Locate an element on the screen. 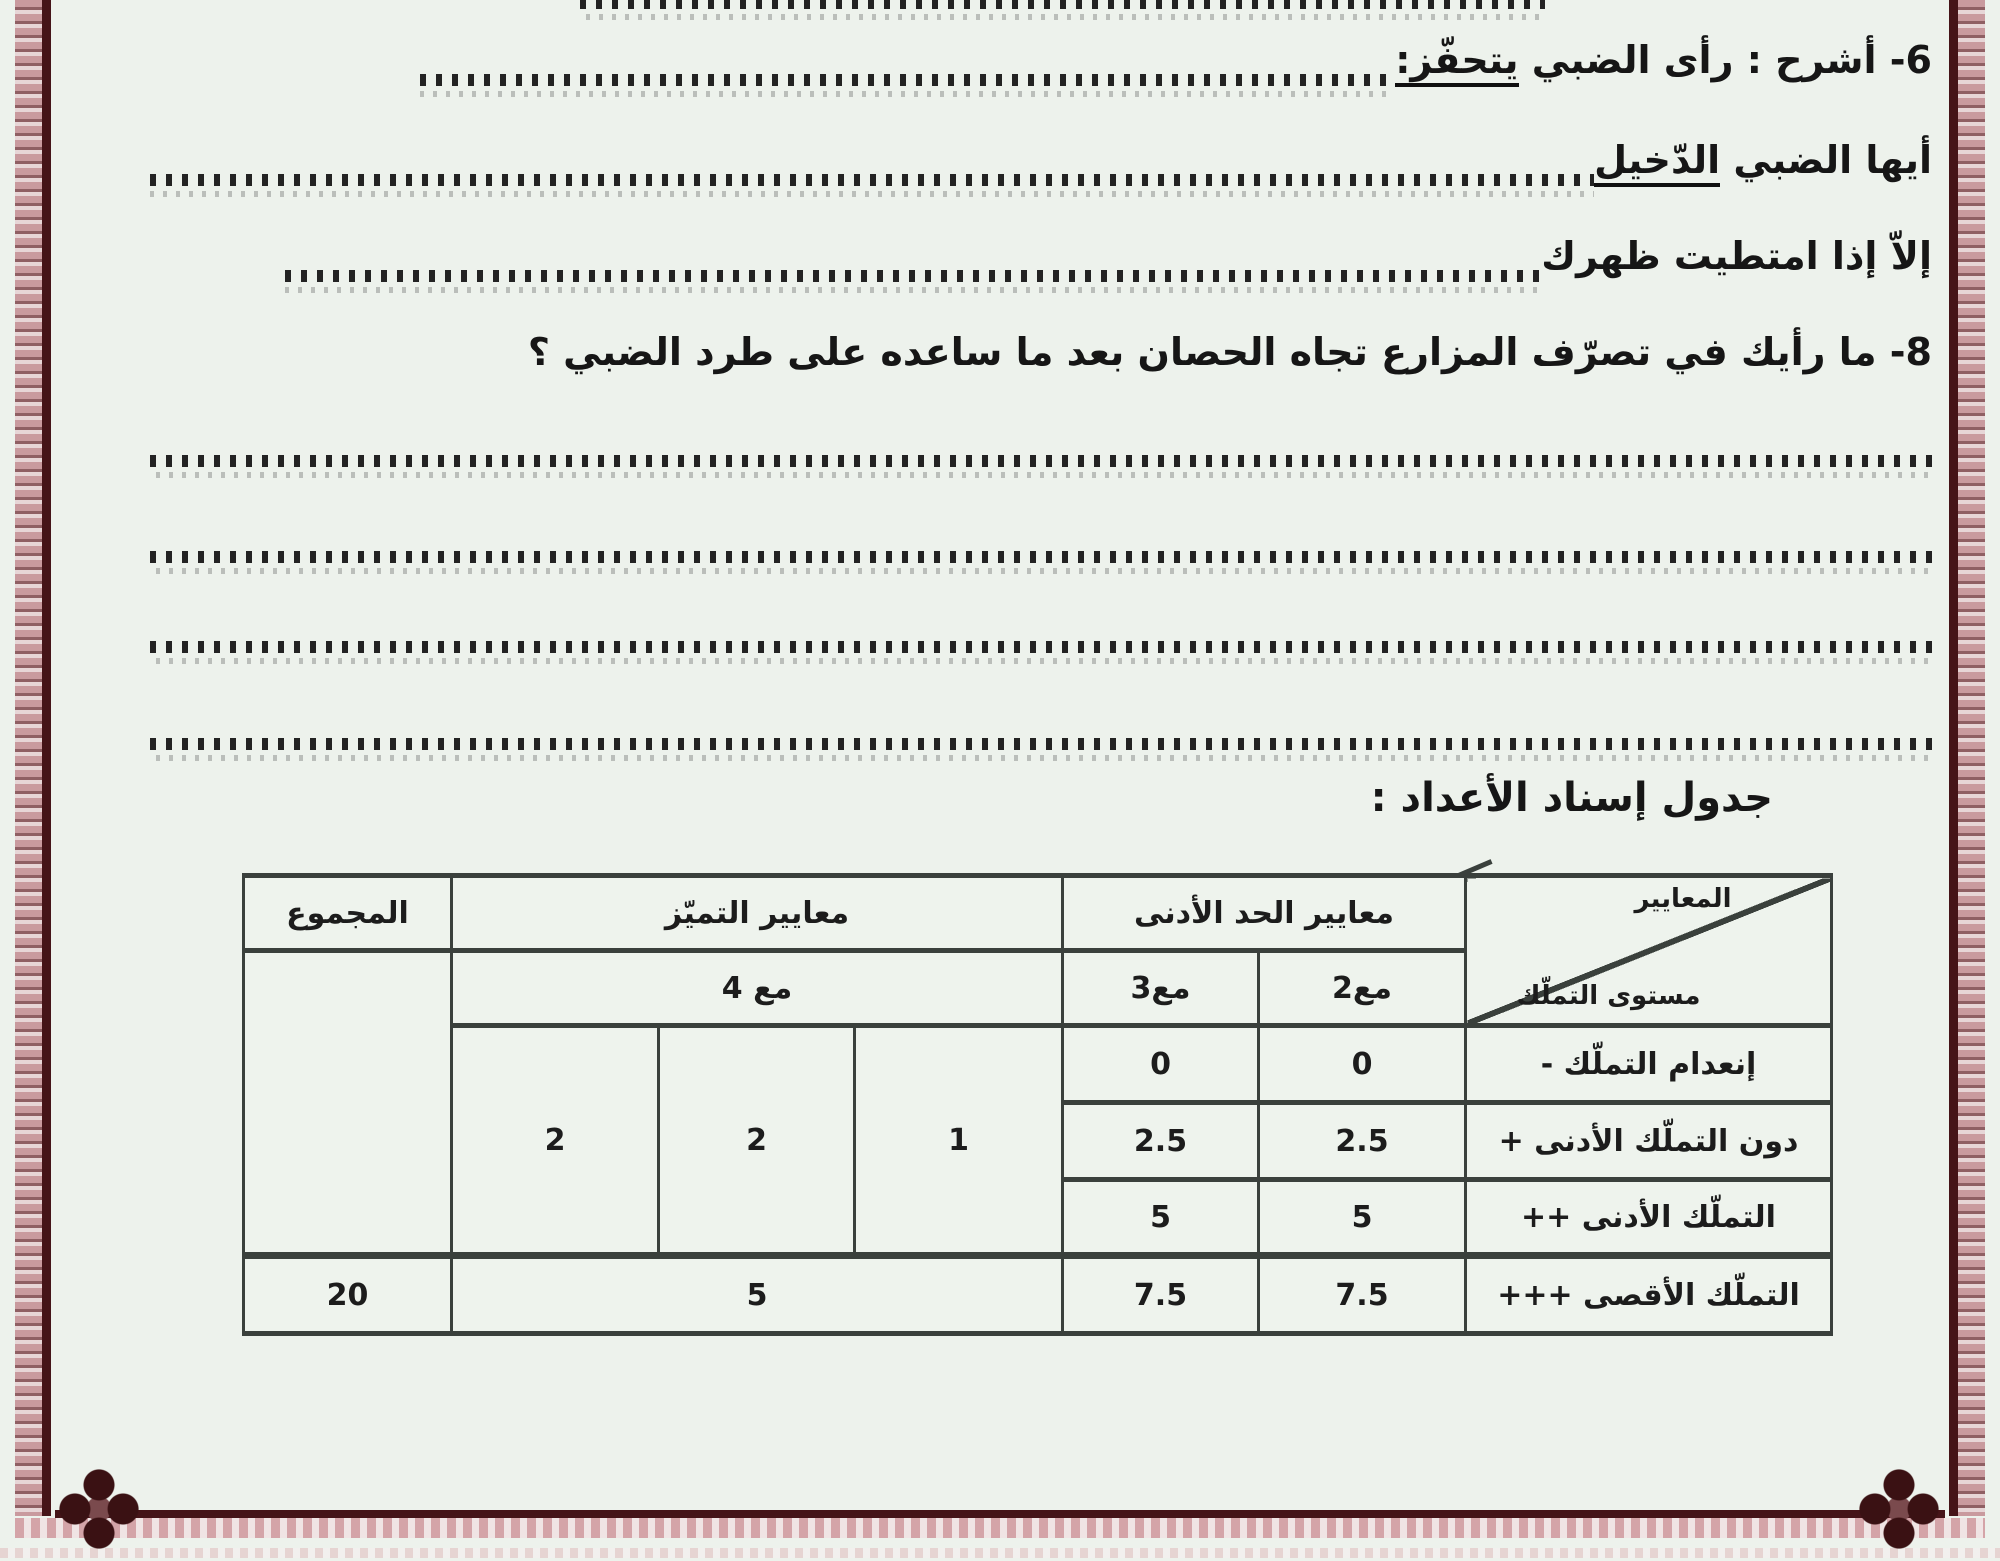 Image resolution: width=2000 pixels, height=1561 pixels. table-row: إنعدام التملّك - 0 0 1 2 2 is located at coordinates (1038, 1140).